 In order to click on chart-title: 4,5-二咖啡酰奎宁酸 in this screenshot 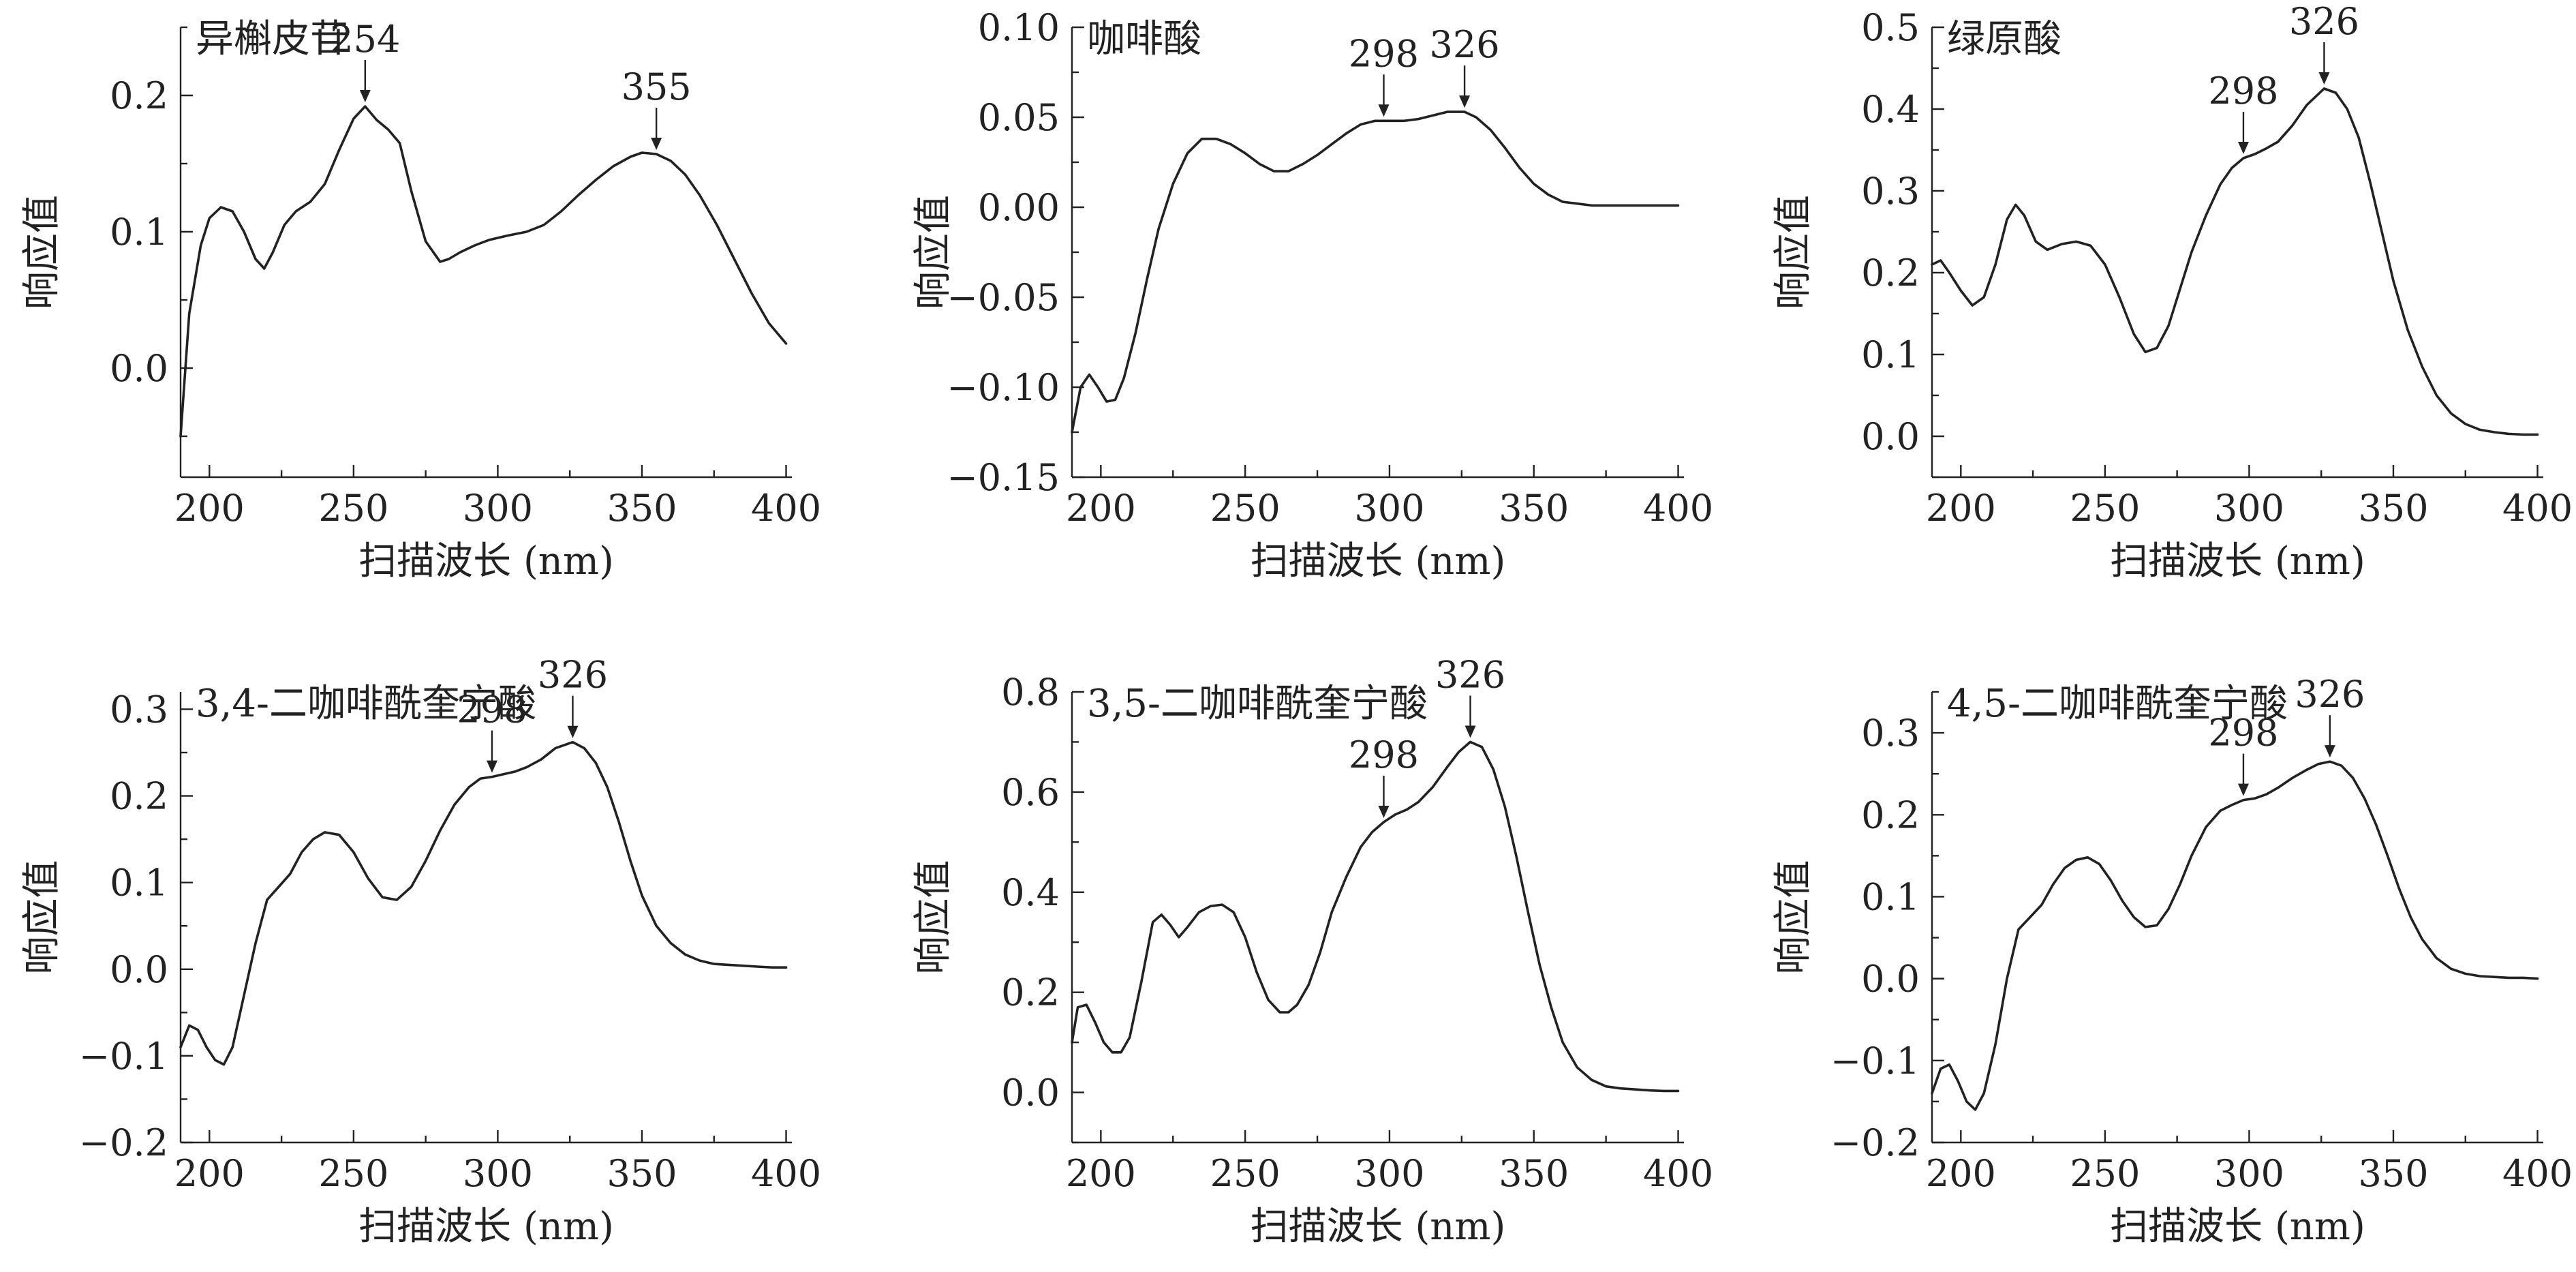, I will do `click(2117, 704)`.